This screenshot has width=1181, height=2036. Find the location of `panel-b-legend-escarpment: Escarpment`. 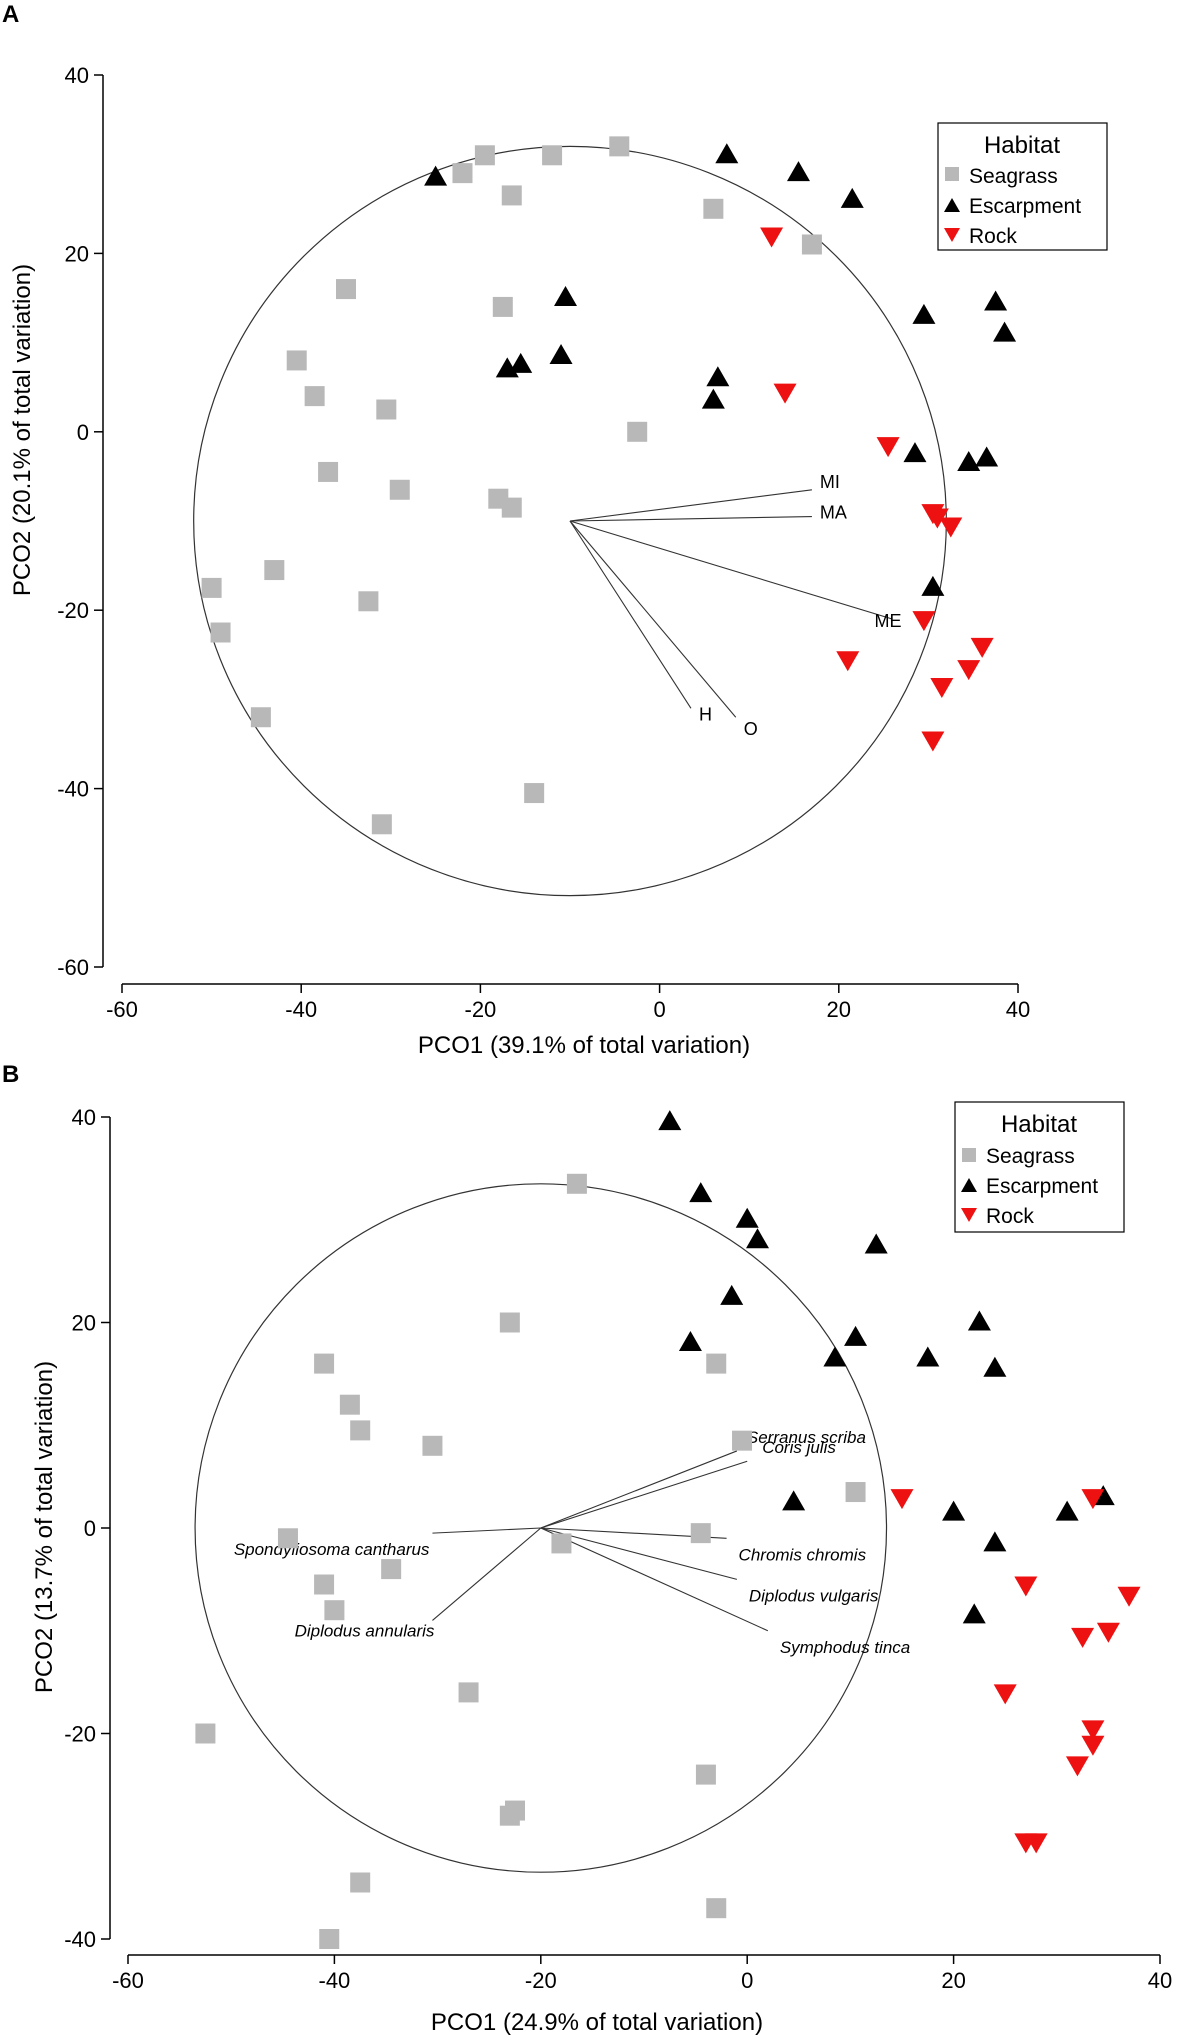

panel-b-legend-escarpment: Escarpment is located at coordinates (1042, 1186).